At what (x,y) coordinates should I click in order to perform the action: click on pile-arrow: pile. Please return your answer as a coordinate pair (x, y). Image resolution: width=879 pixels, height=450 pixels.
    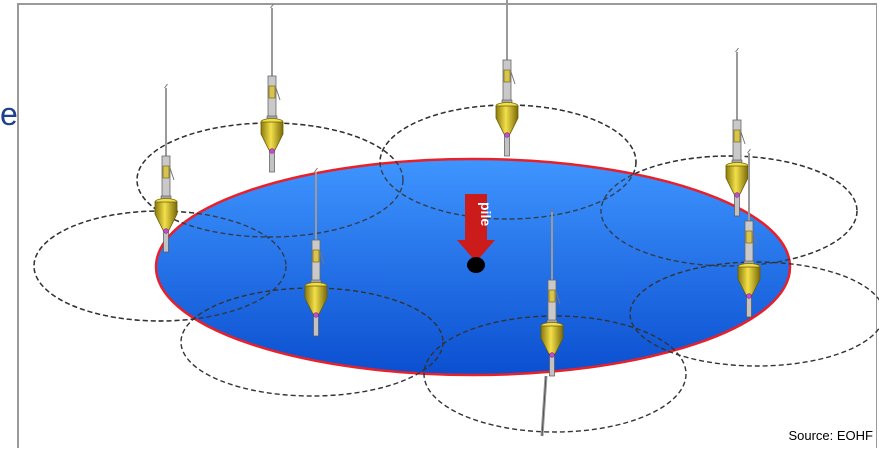
    Looking at the image, I should click on (476, 228).